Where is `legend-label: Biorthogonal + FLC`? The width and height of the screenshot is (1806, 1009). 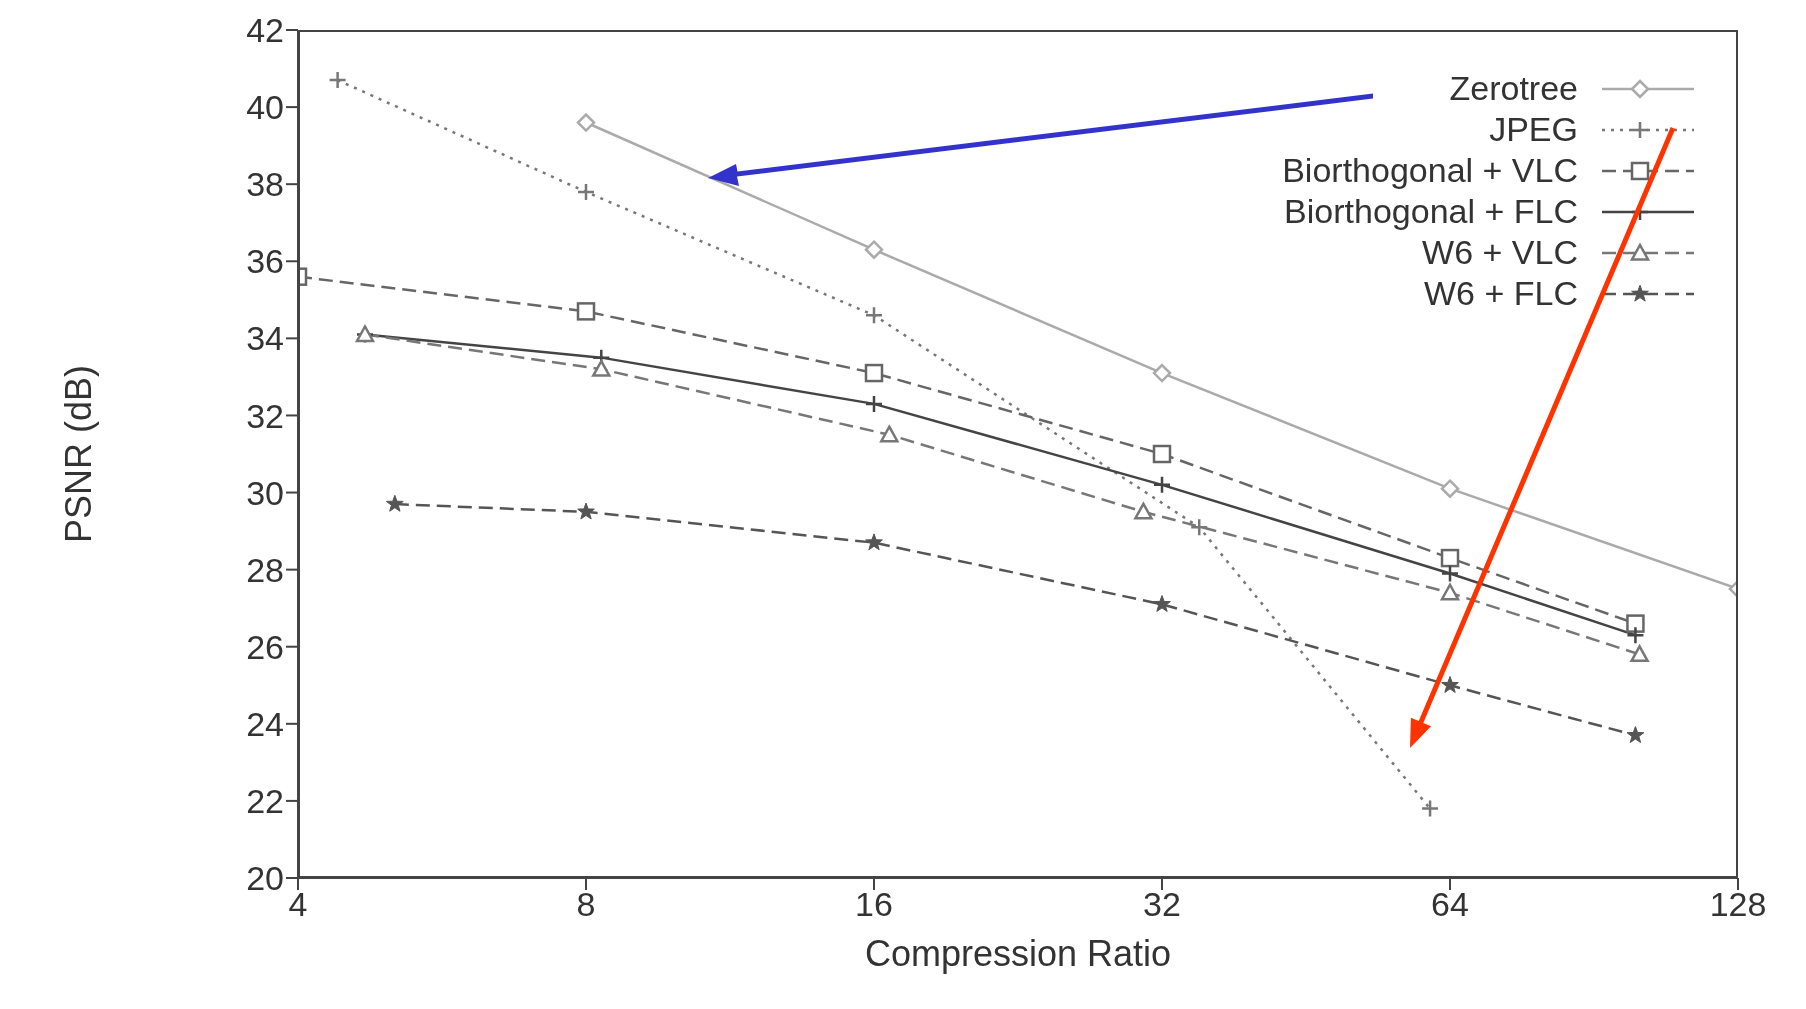 legend-label: Biorthogonal + FLC is located at coordinates (1431, 211).